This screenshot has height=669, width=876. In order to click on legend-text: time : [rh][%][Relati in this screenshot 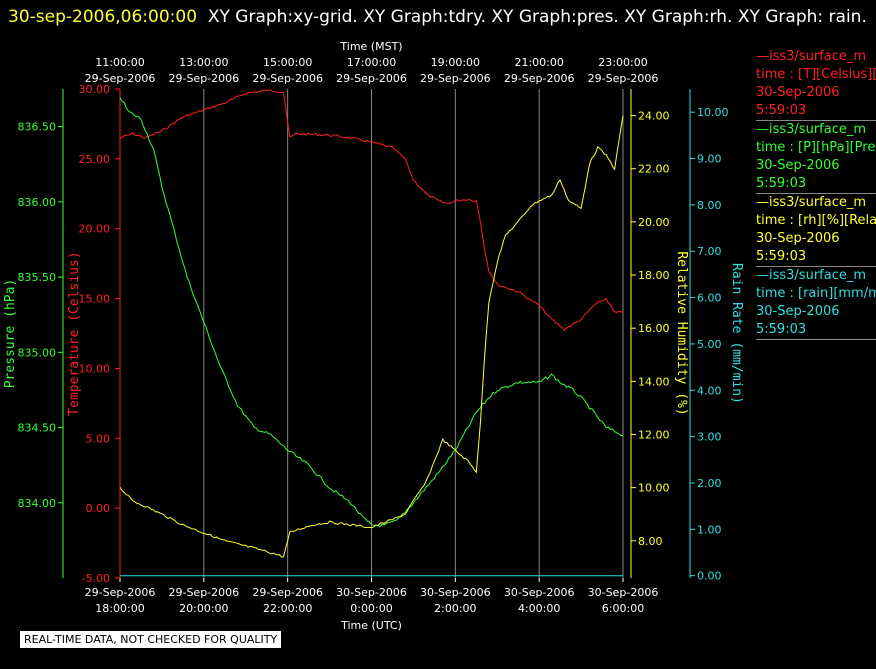, I will do `click(816, 220)`.